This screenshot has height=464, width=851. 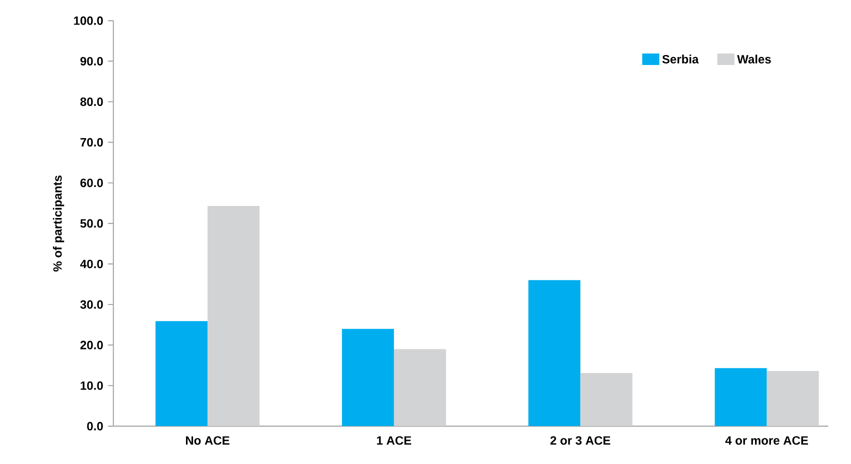 I want to click on y-tick-label: 90.0, so click(x=91, y=61).